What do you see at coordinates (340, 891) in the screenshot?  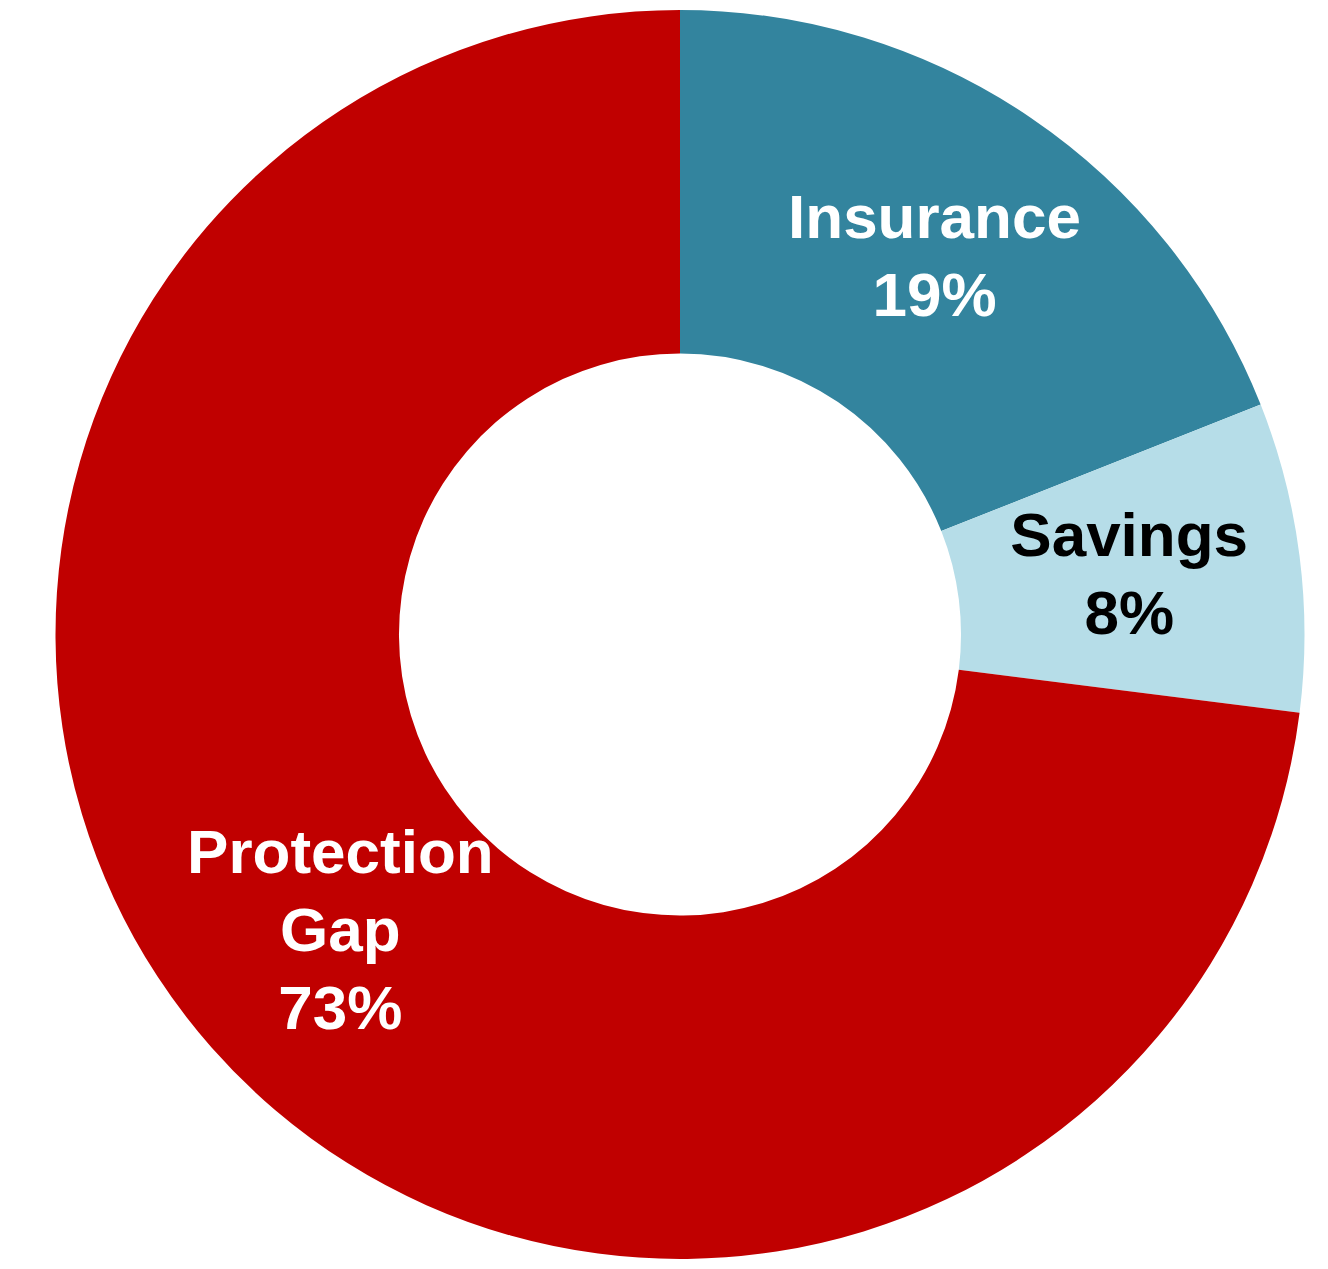 I see `slice-label: Protection Gap` at bounding box center [340, 891].